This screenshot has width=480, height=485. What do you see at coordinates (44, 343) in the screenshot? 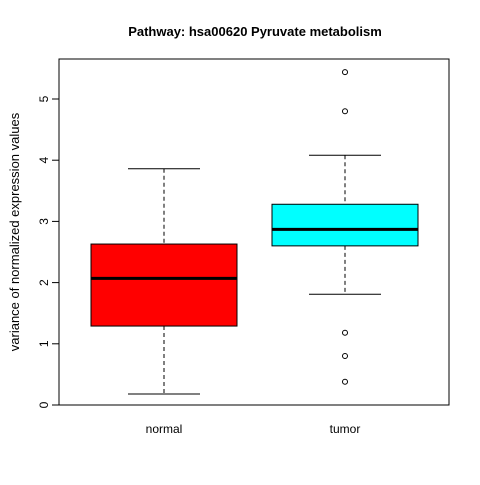
I see `y-tick-label: 1` at bounding box center [44, 343].